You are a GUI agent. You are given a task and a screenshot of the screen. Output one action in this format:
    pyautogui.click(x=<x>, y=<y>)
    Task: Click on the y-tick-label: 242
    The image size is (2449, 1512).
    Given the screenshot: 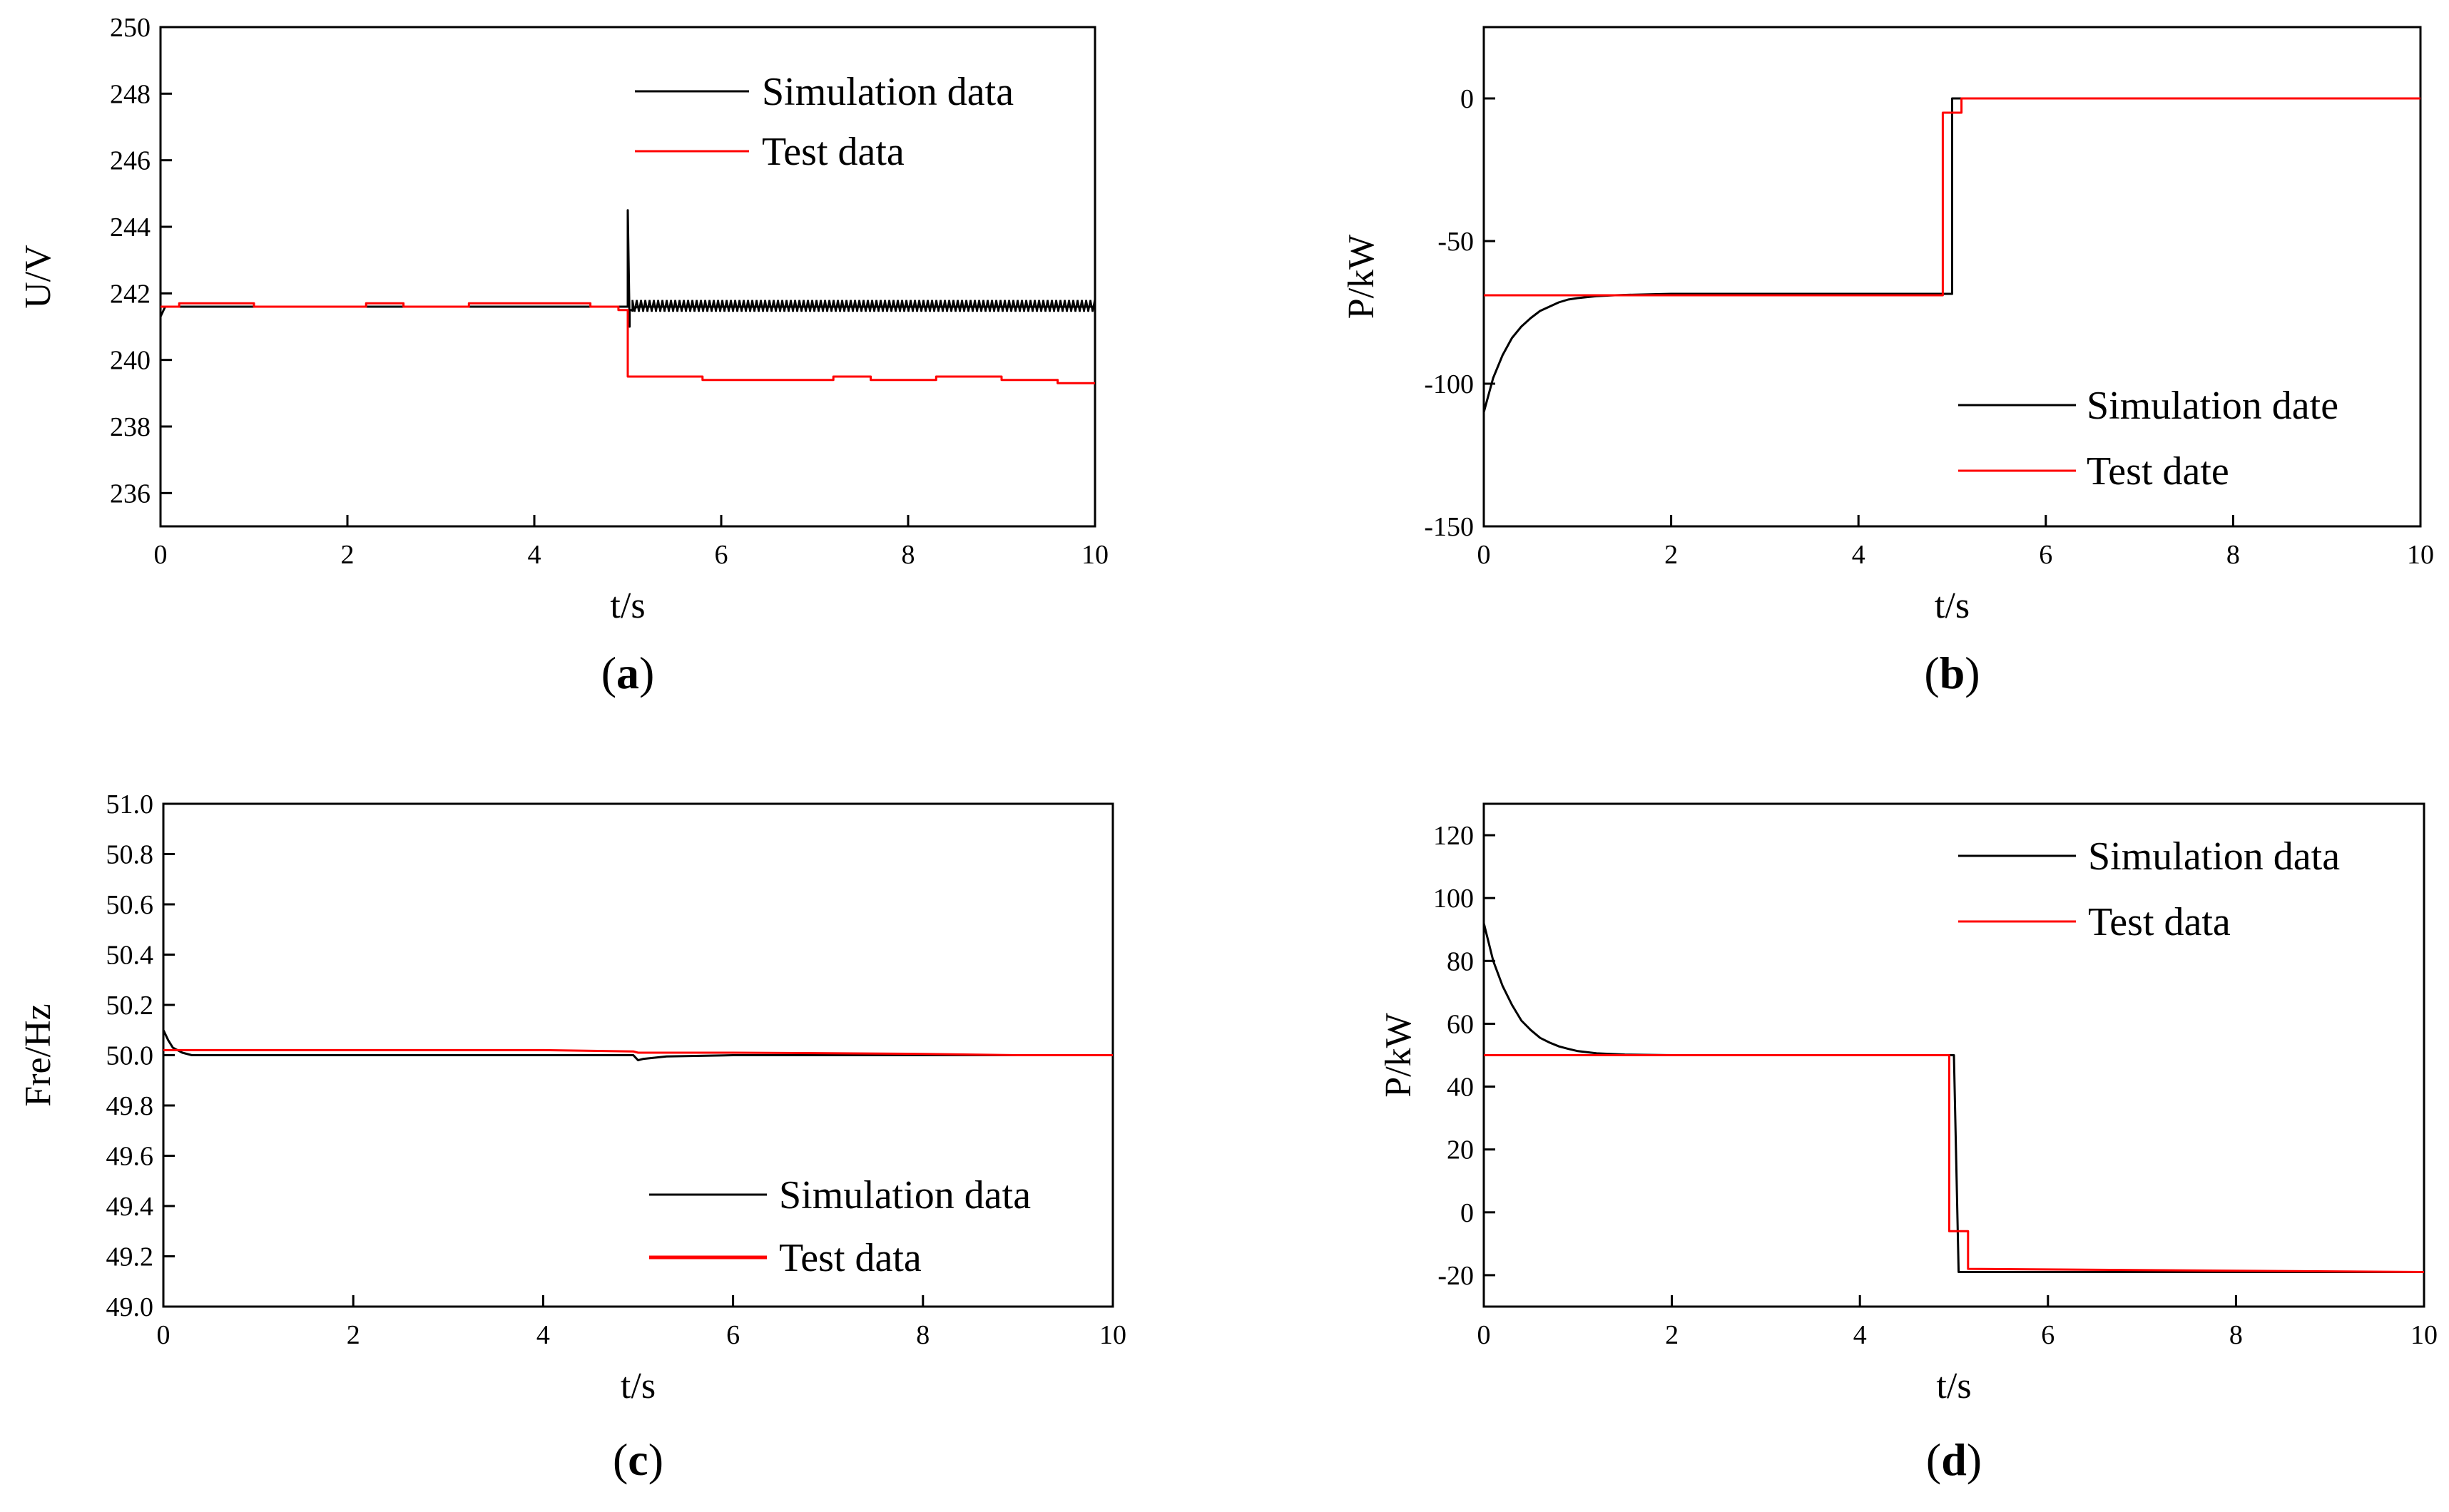 What is the action you would take?
    pyautogui.click(x=130, y=294)
    